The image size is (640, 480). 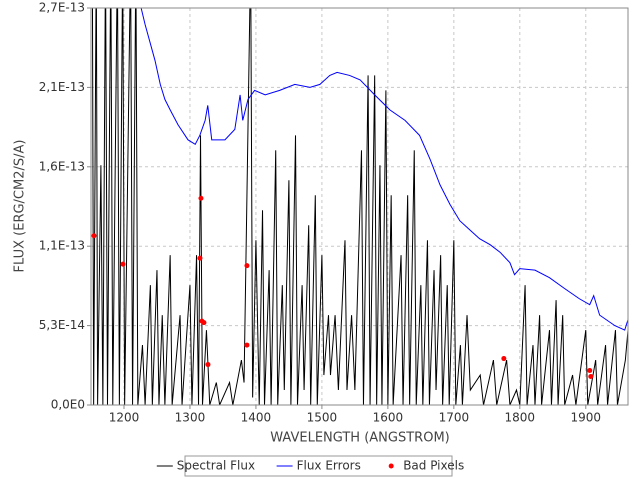 I want to click on legend-label: Bad Pixels, so click(x=433, y=466).